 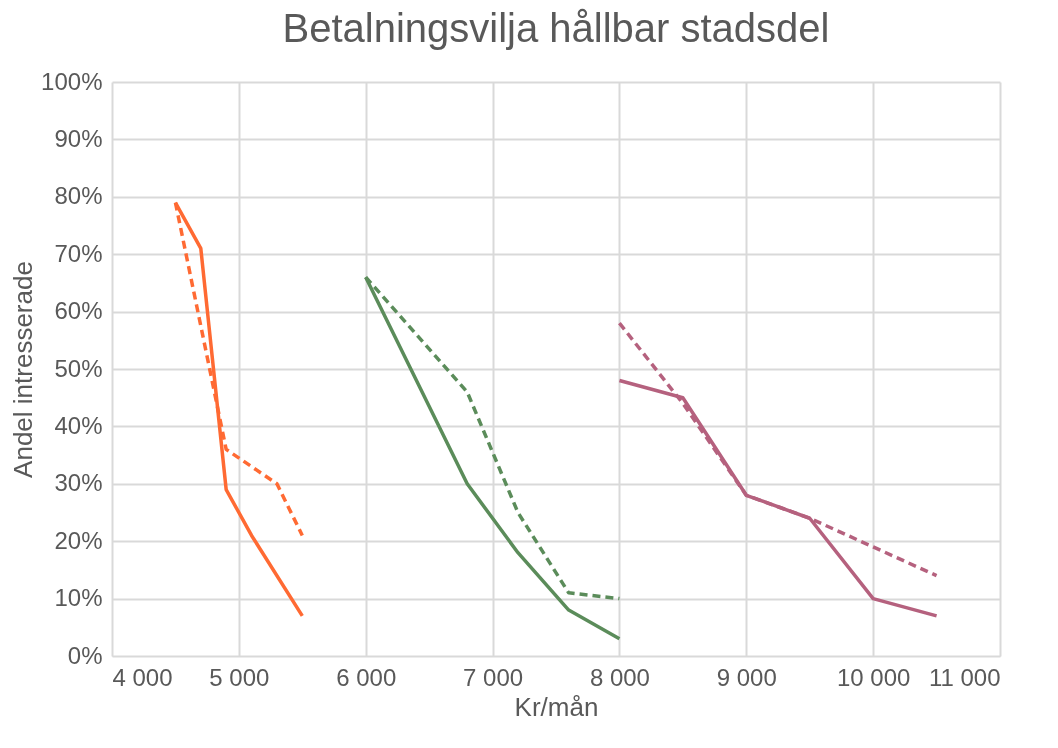 I want to click on y-tick-label: 10%, so click(x=78, y=598).